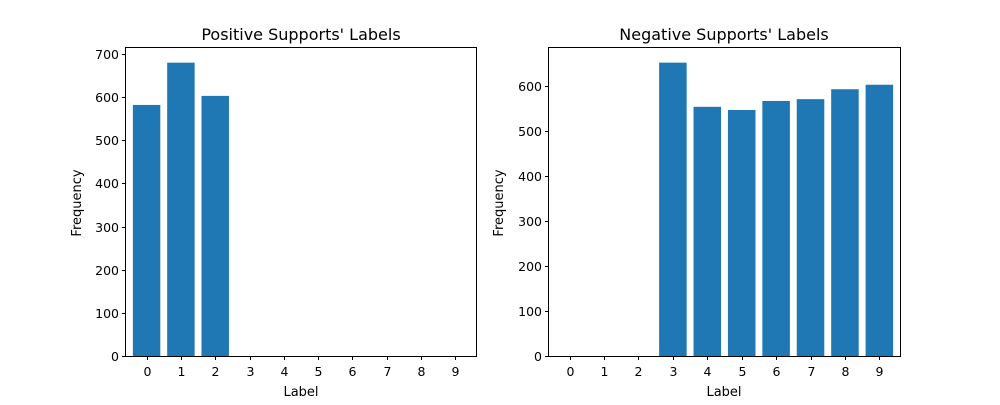 Image resolution: width=1000 pixels, height=405 pixels. What do you see at coordinates (302, 367) in the screenshot?
I see `x-axis-ticks: 0 1 2 3 4 5 6 7 8 9` at bounding box center [302, 367].